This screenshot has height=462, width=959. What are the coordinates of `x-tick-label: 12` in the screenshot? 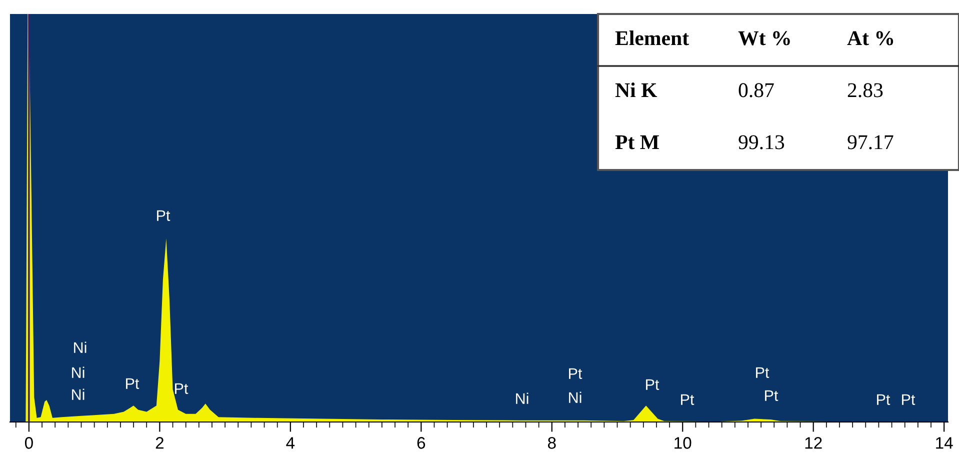 It's located at (813, 443).